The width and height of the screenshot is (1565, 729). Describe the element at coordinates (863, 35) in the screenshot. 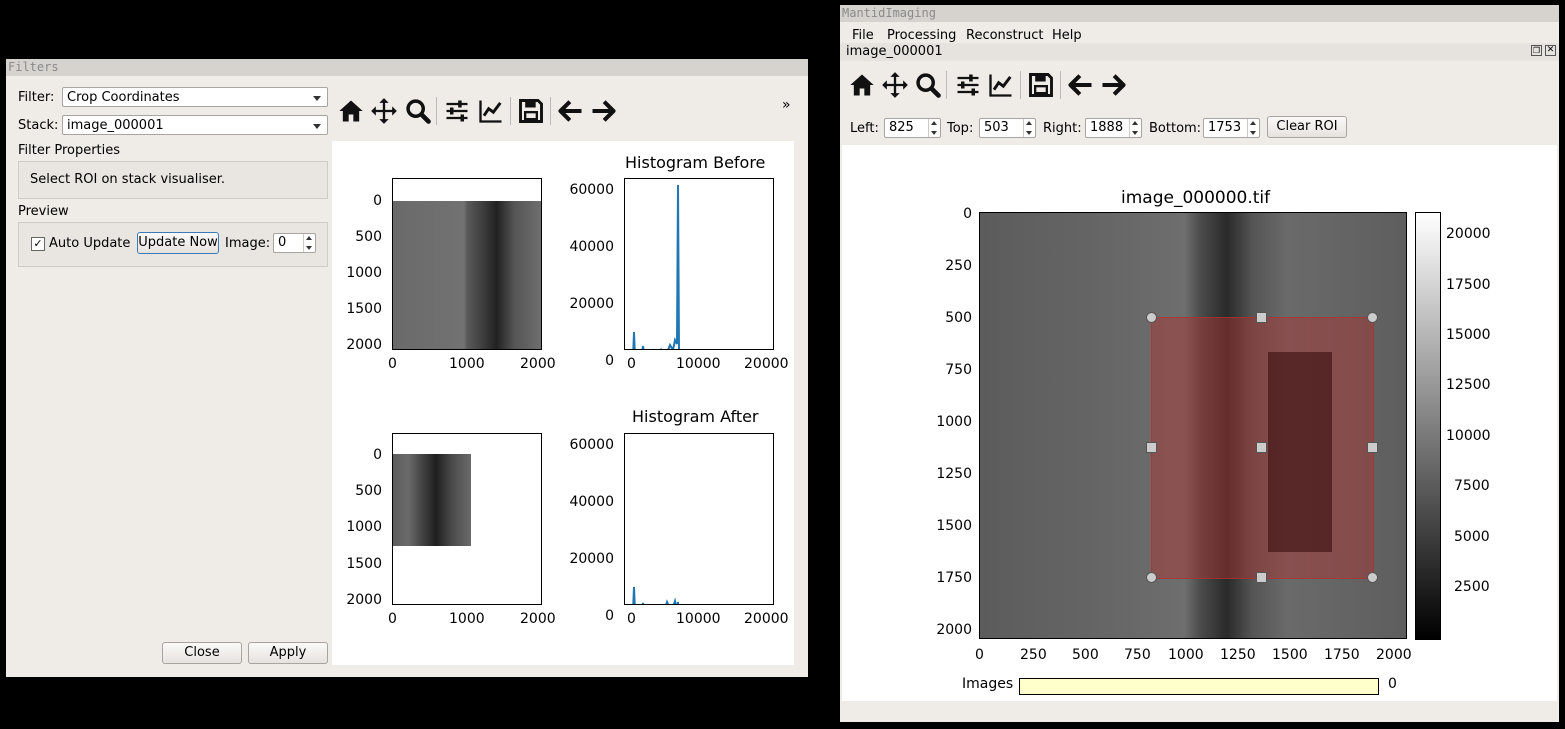

I see `menu-file: File` at that location.